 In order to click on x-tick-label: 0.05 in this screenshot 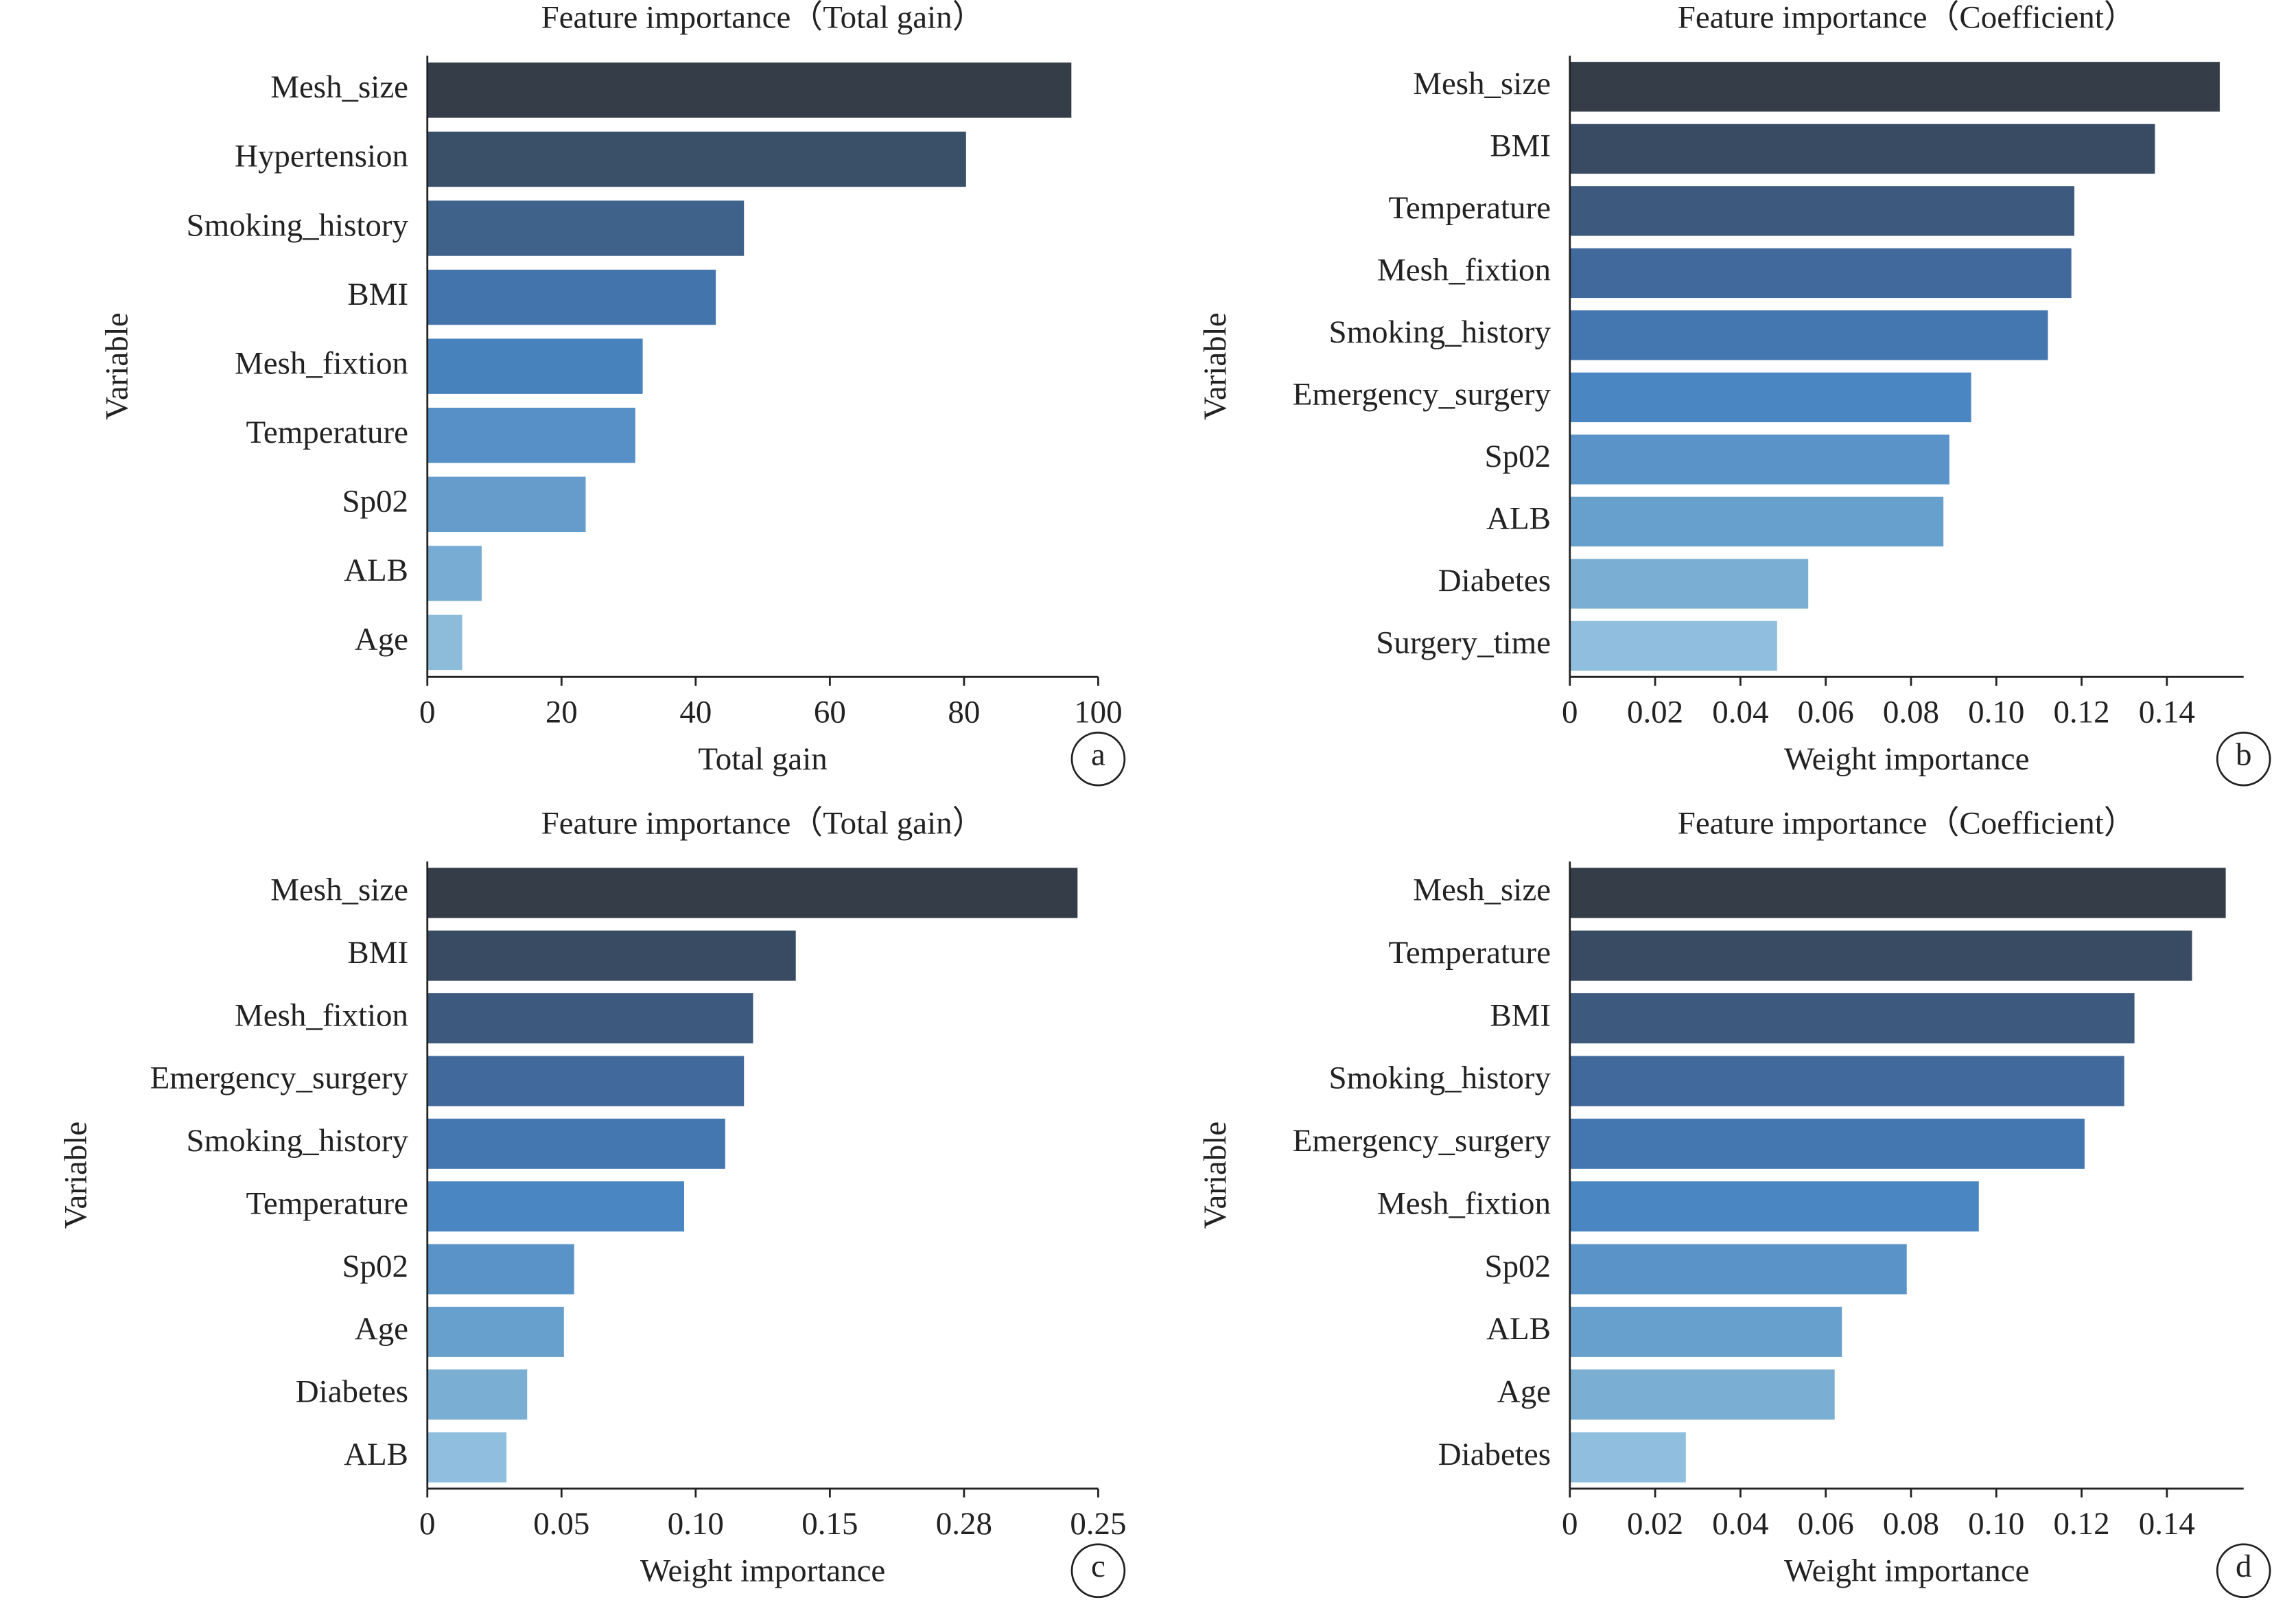, I will do `click(561, 1524)`.